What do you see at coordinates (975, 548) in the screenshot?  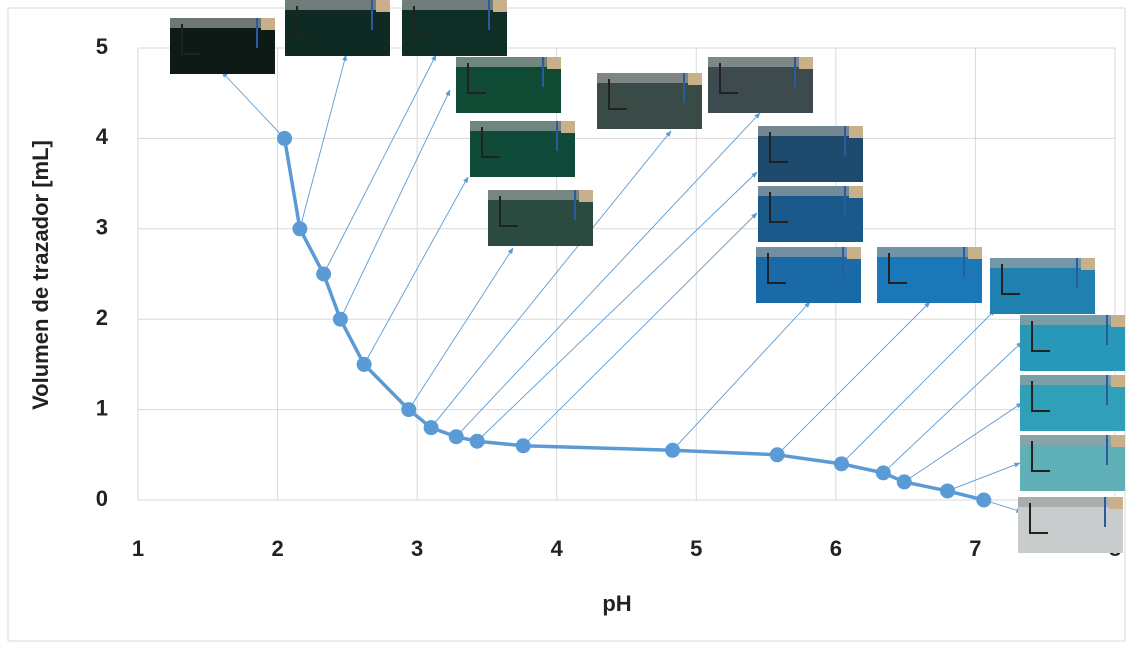 I see `x-tick-label: 7` at bounding box center [975, 548].